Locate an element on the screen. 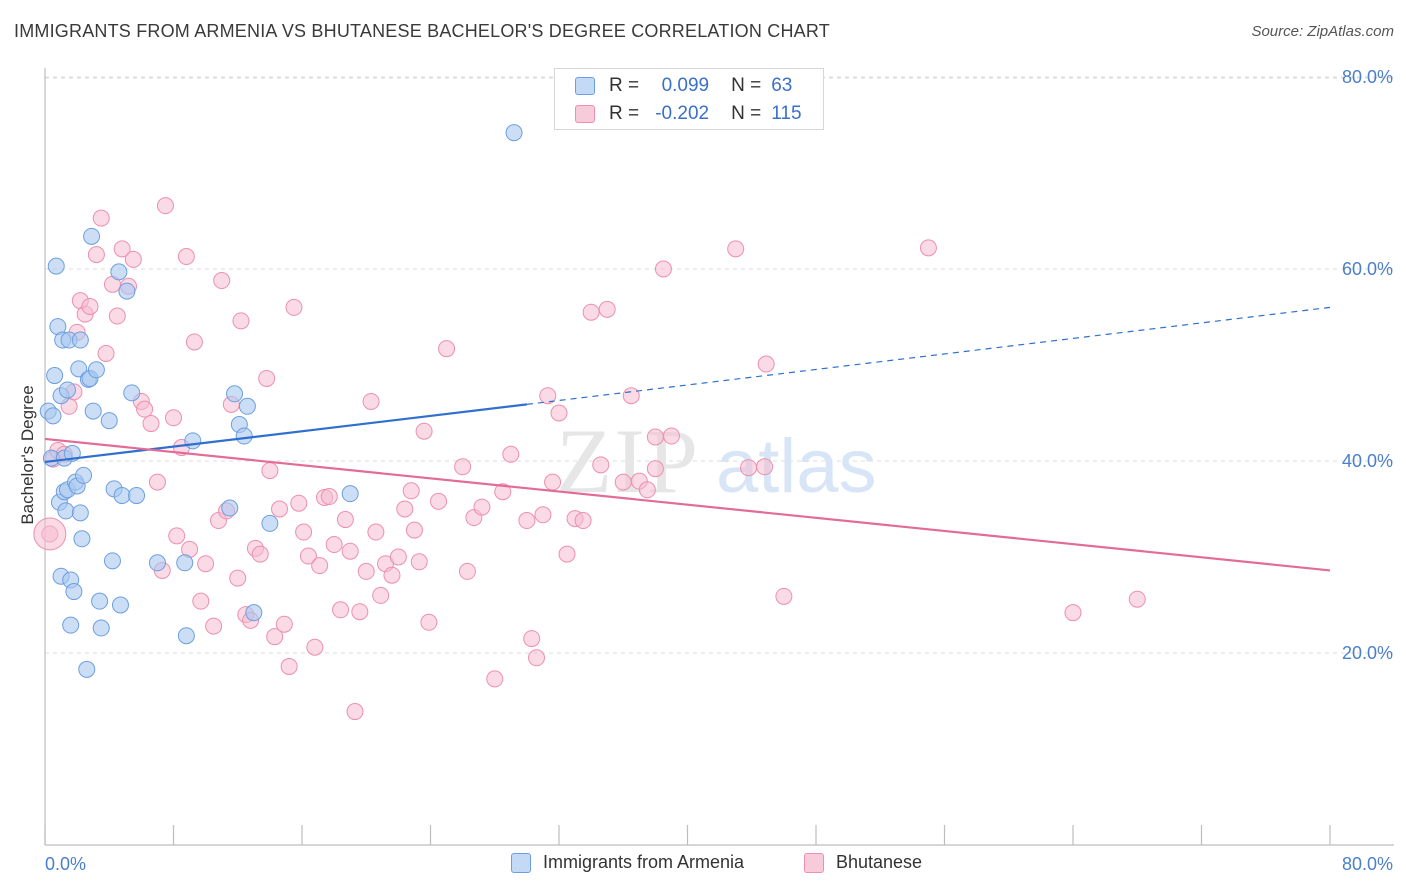  watermark-atlas: atlas is located at coordinates (796, 466).